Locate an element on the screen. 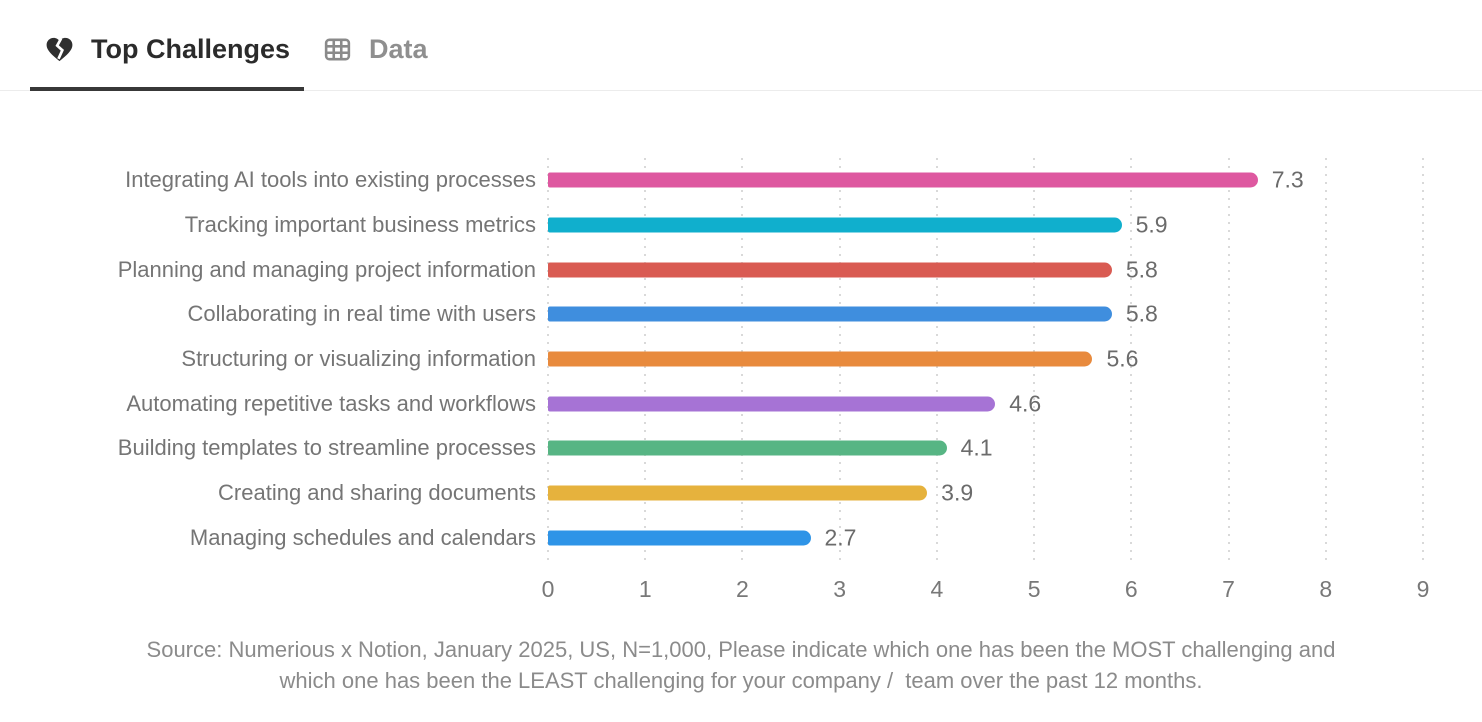  x-tick-label: 8 is located at coordinates (1326, 589).